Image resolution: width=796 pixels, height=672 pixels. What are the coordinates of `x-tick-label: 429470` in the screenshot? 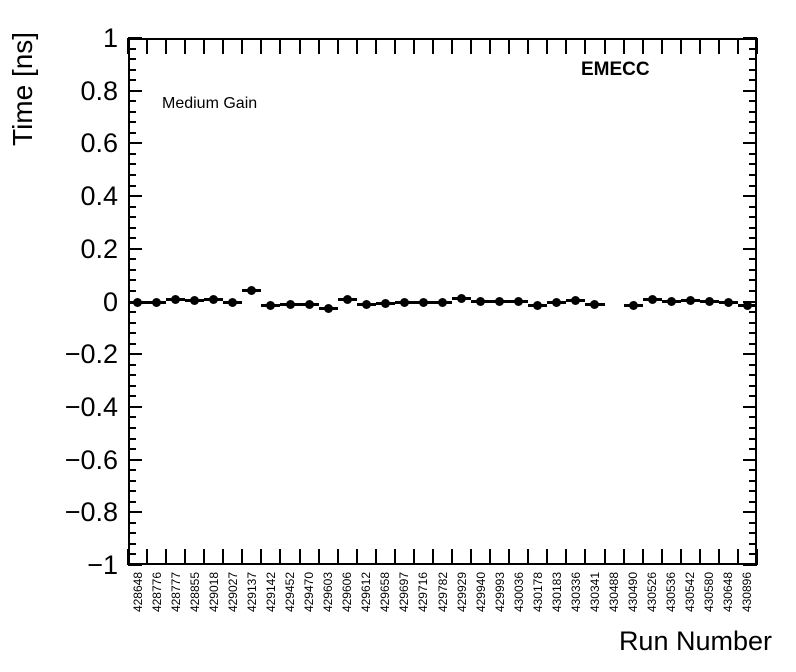 It's located at (309, 592).